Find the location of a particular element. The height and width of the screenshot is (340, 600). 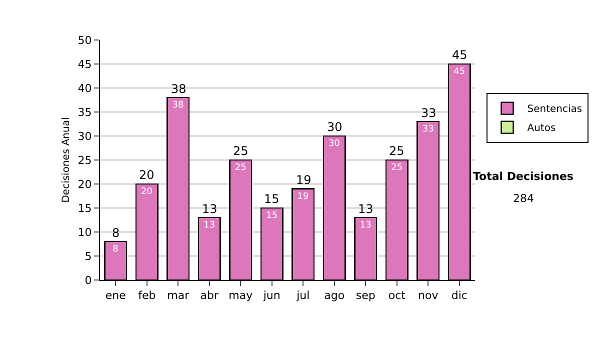

x-tick-label: jul is located at coordinates (303, 295).